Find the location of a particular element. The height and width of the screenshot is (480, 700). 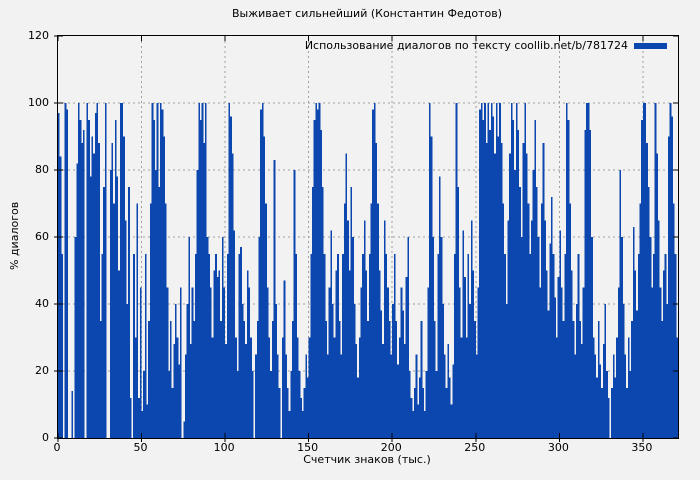

chart-title: Выживает сильнейший (Константин Федотов) is located at coordinates (366, 13).